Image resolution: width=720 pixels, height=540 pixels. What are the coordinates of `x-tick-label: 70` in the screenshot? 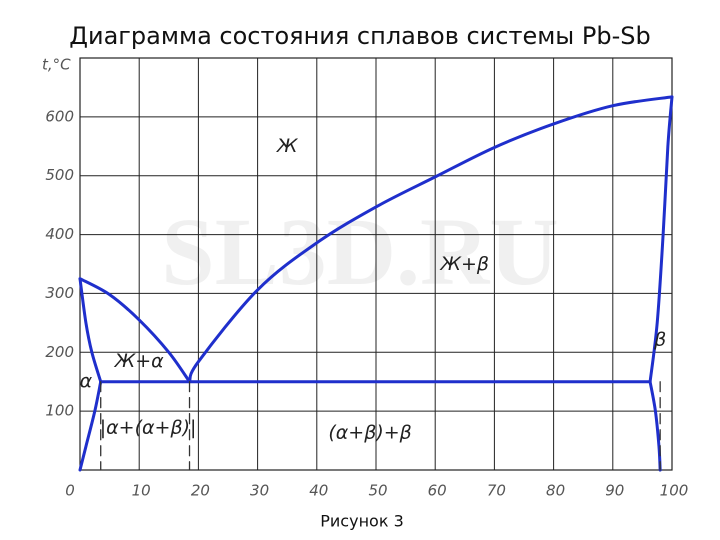 It's located at (496, 491).